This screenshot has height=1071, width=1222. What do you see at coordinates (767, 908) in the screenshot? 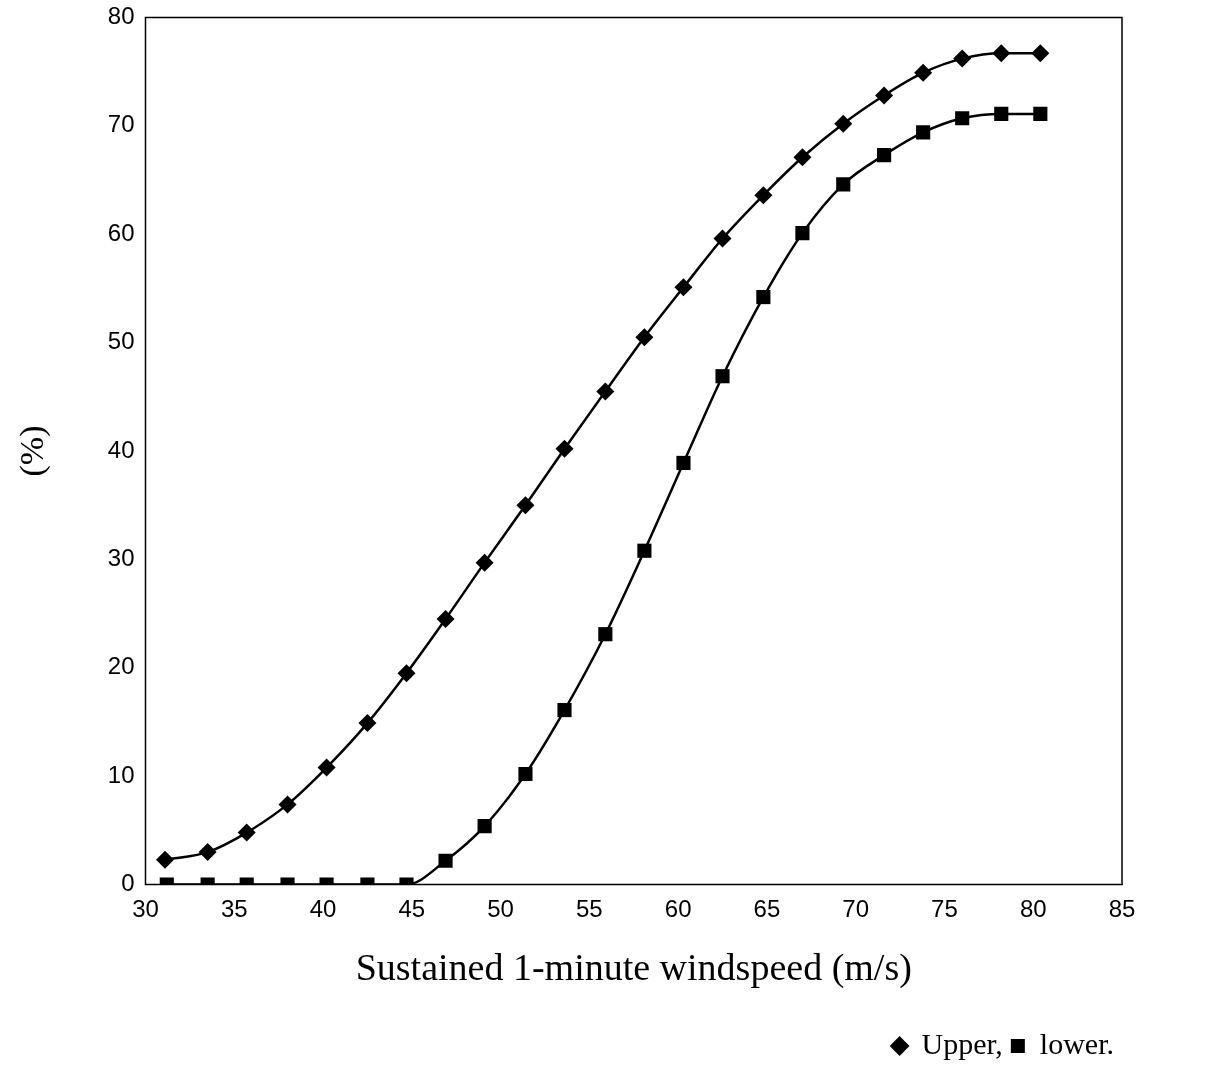
I see `x-tick-label: 65` at bounding box center [767, 908].